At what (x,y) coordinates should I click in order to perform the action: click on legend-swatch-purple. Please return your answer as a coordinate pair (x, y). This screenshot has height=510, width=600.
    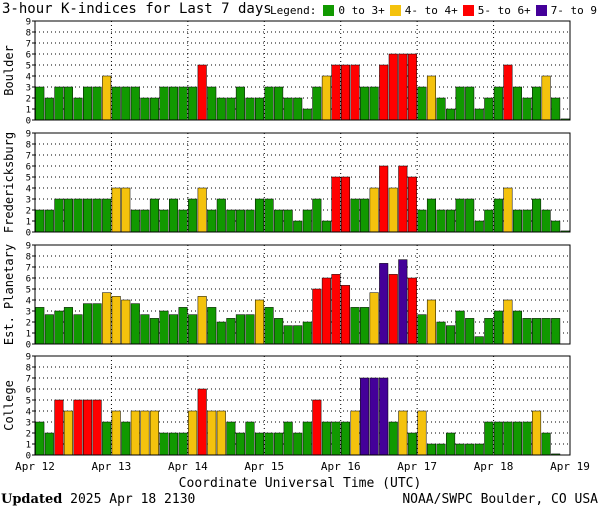
    Looking at the image, I should click on (541, 10).